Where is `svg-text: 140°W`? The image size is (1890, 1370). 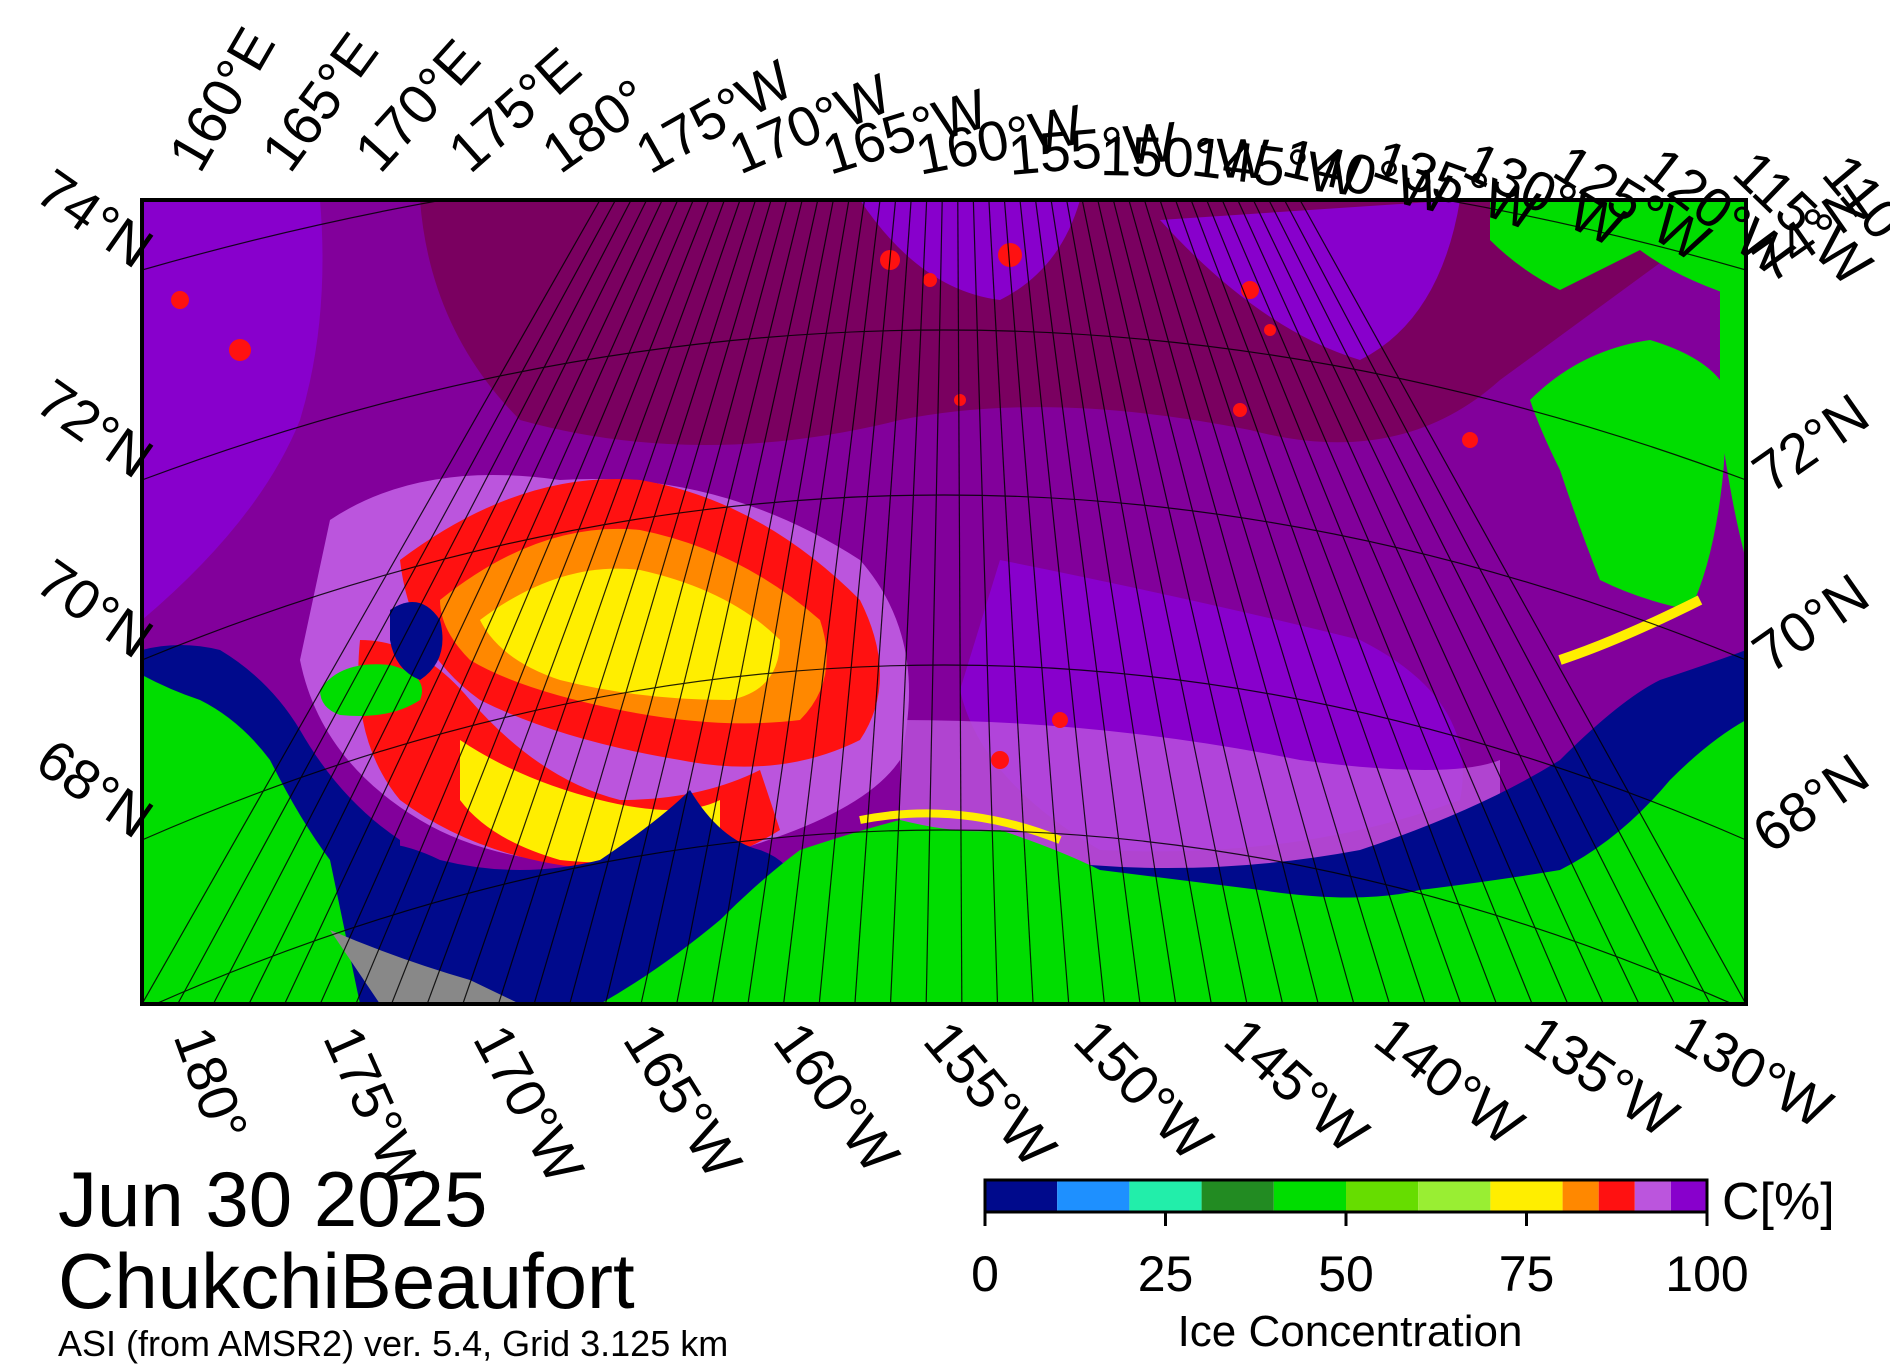 svg-text: 140°W is located at coordinates (1450, 1081).